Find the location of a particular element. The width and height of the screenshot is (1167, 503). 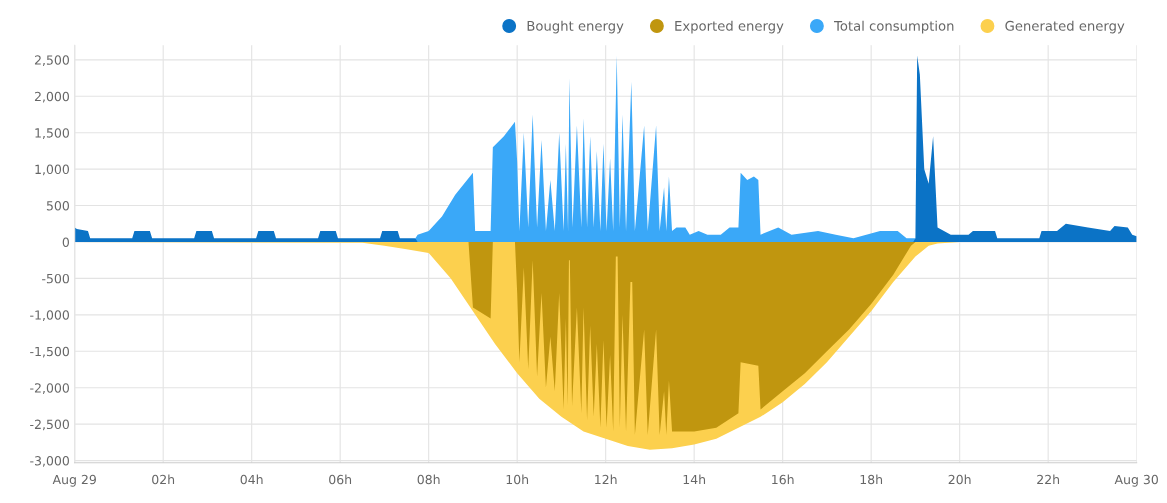

x-tick-label: 18h is located at coordinates (871, 479).